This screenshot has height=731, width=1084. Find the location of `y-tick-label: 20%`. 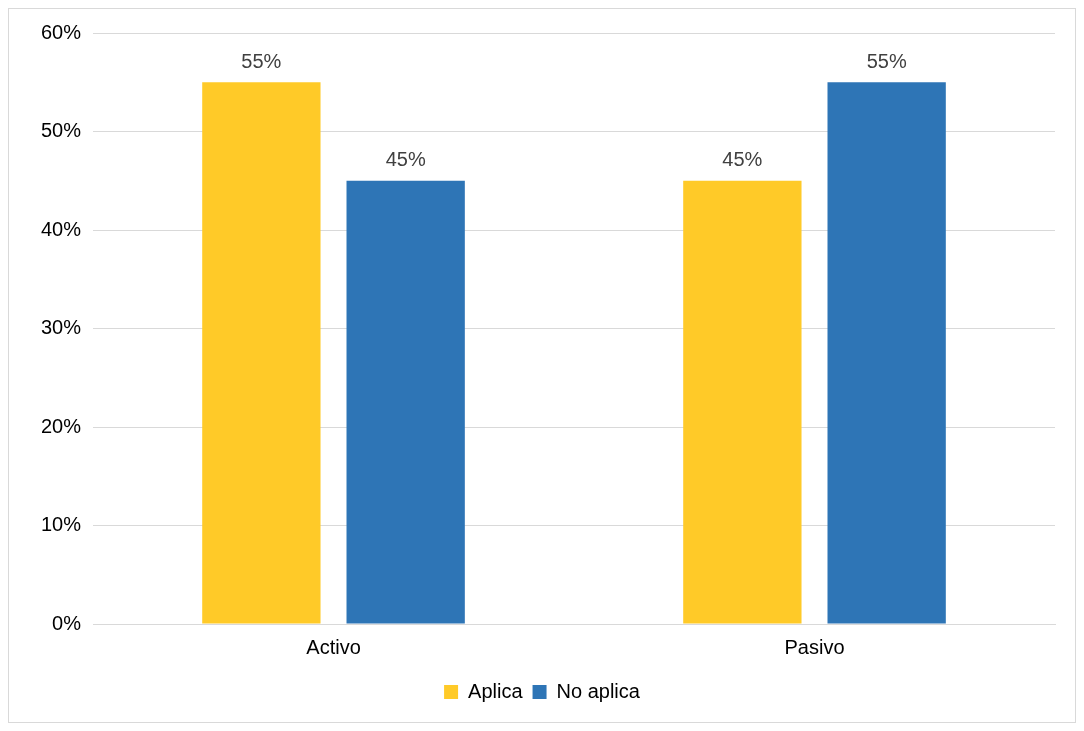

y-tick-label: 20% is located at coordinates (61, 425).